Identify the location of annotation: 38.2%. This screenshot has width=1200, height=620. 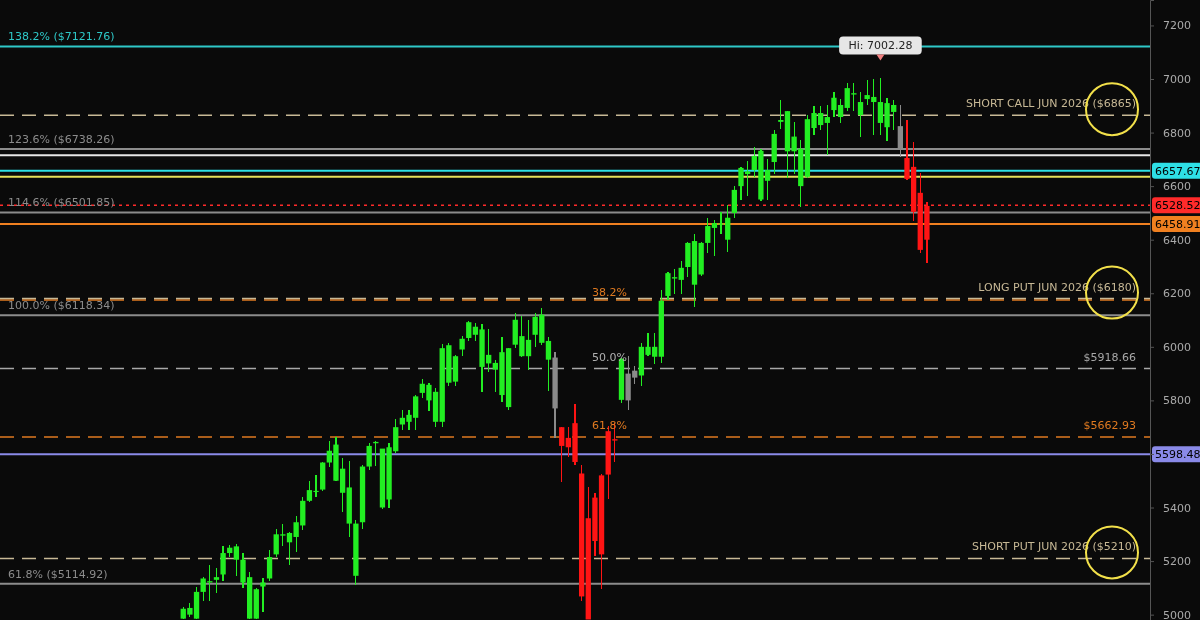
(609, 292).